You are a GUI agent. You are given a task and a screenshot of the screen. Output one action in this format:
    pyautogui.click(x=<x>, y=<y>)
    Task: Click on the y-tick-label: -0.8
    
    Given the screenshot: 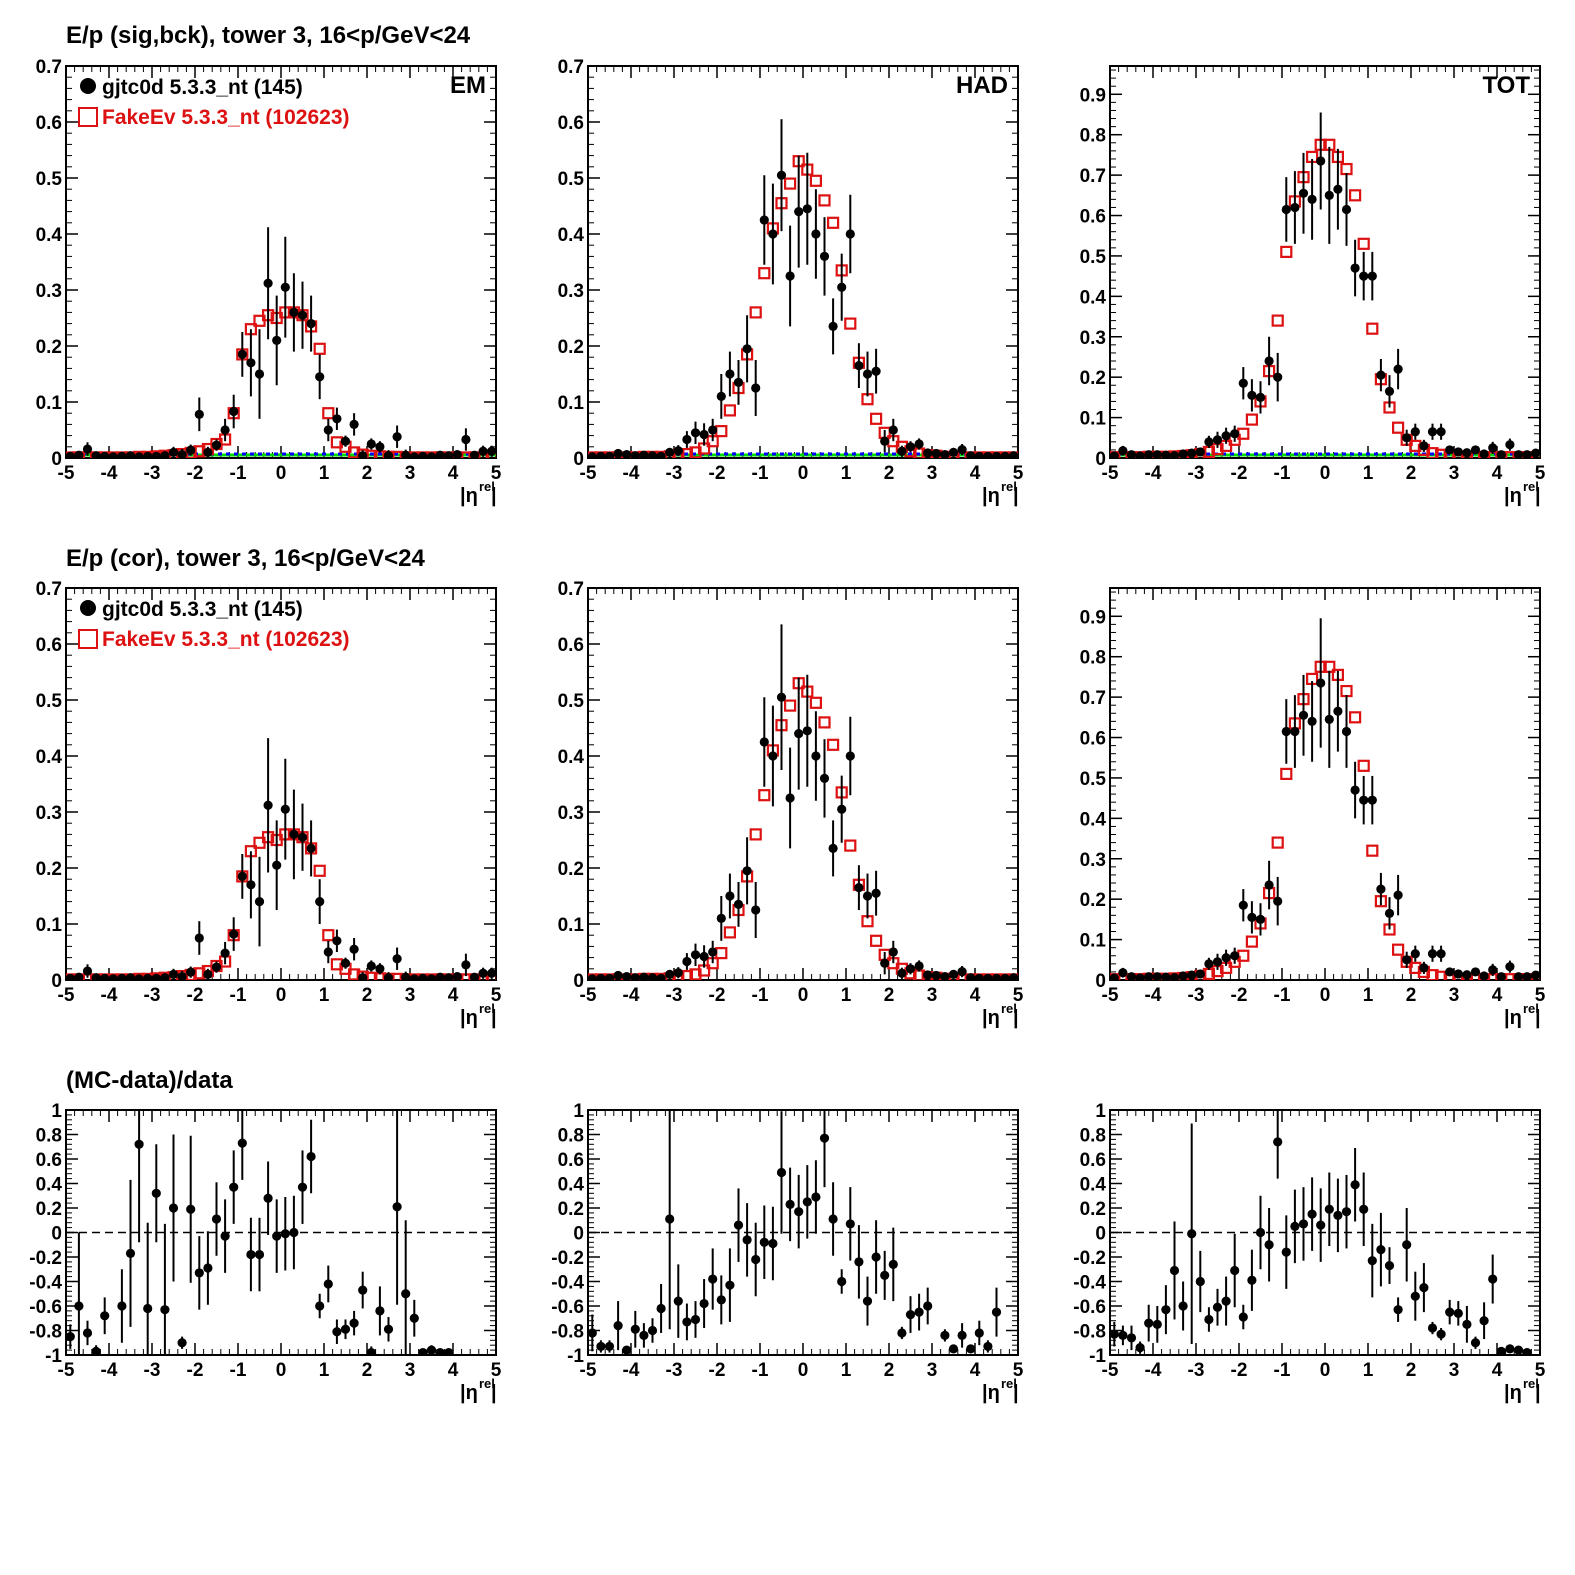 What is the action you would take?
    pyautogui.click(x=567, y=1332)
    